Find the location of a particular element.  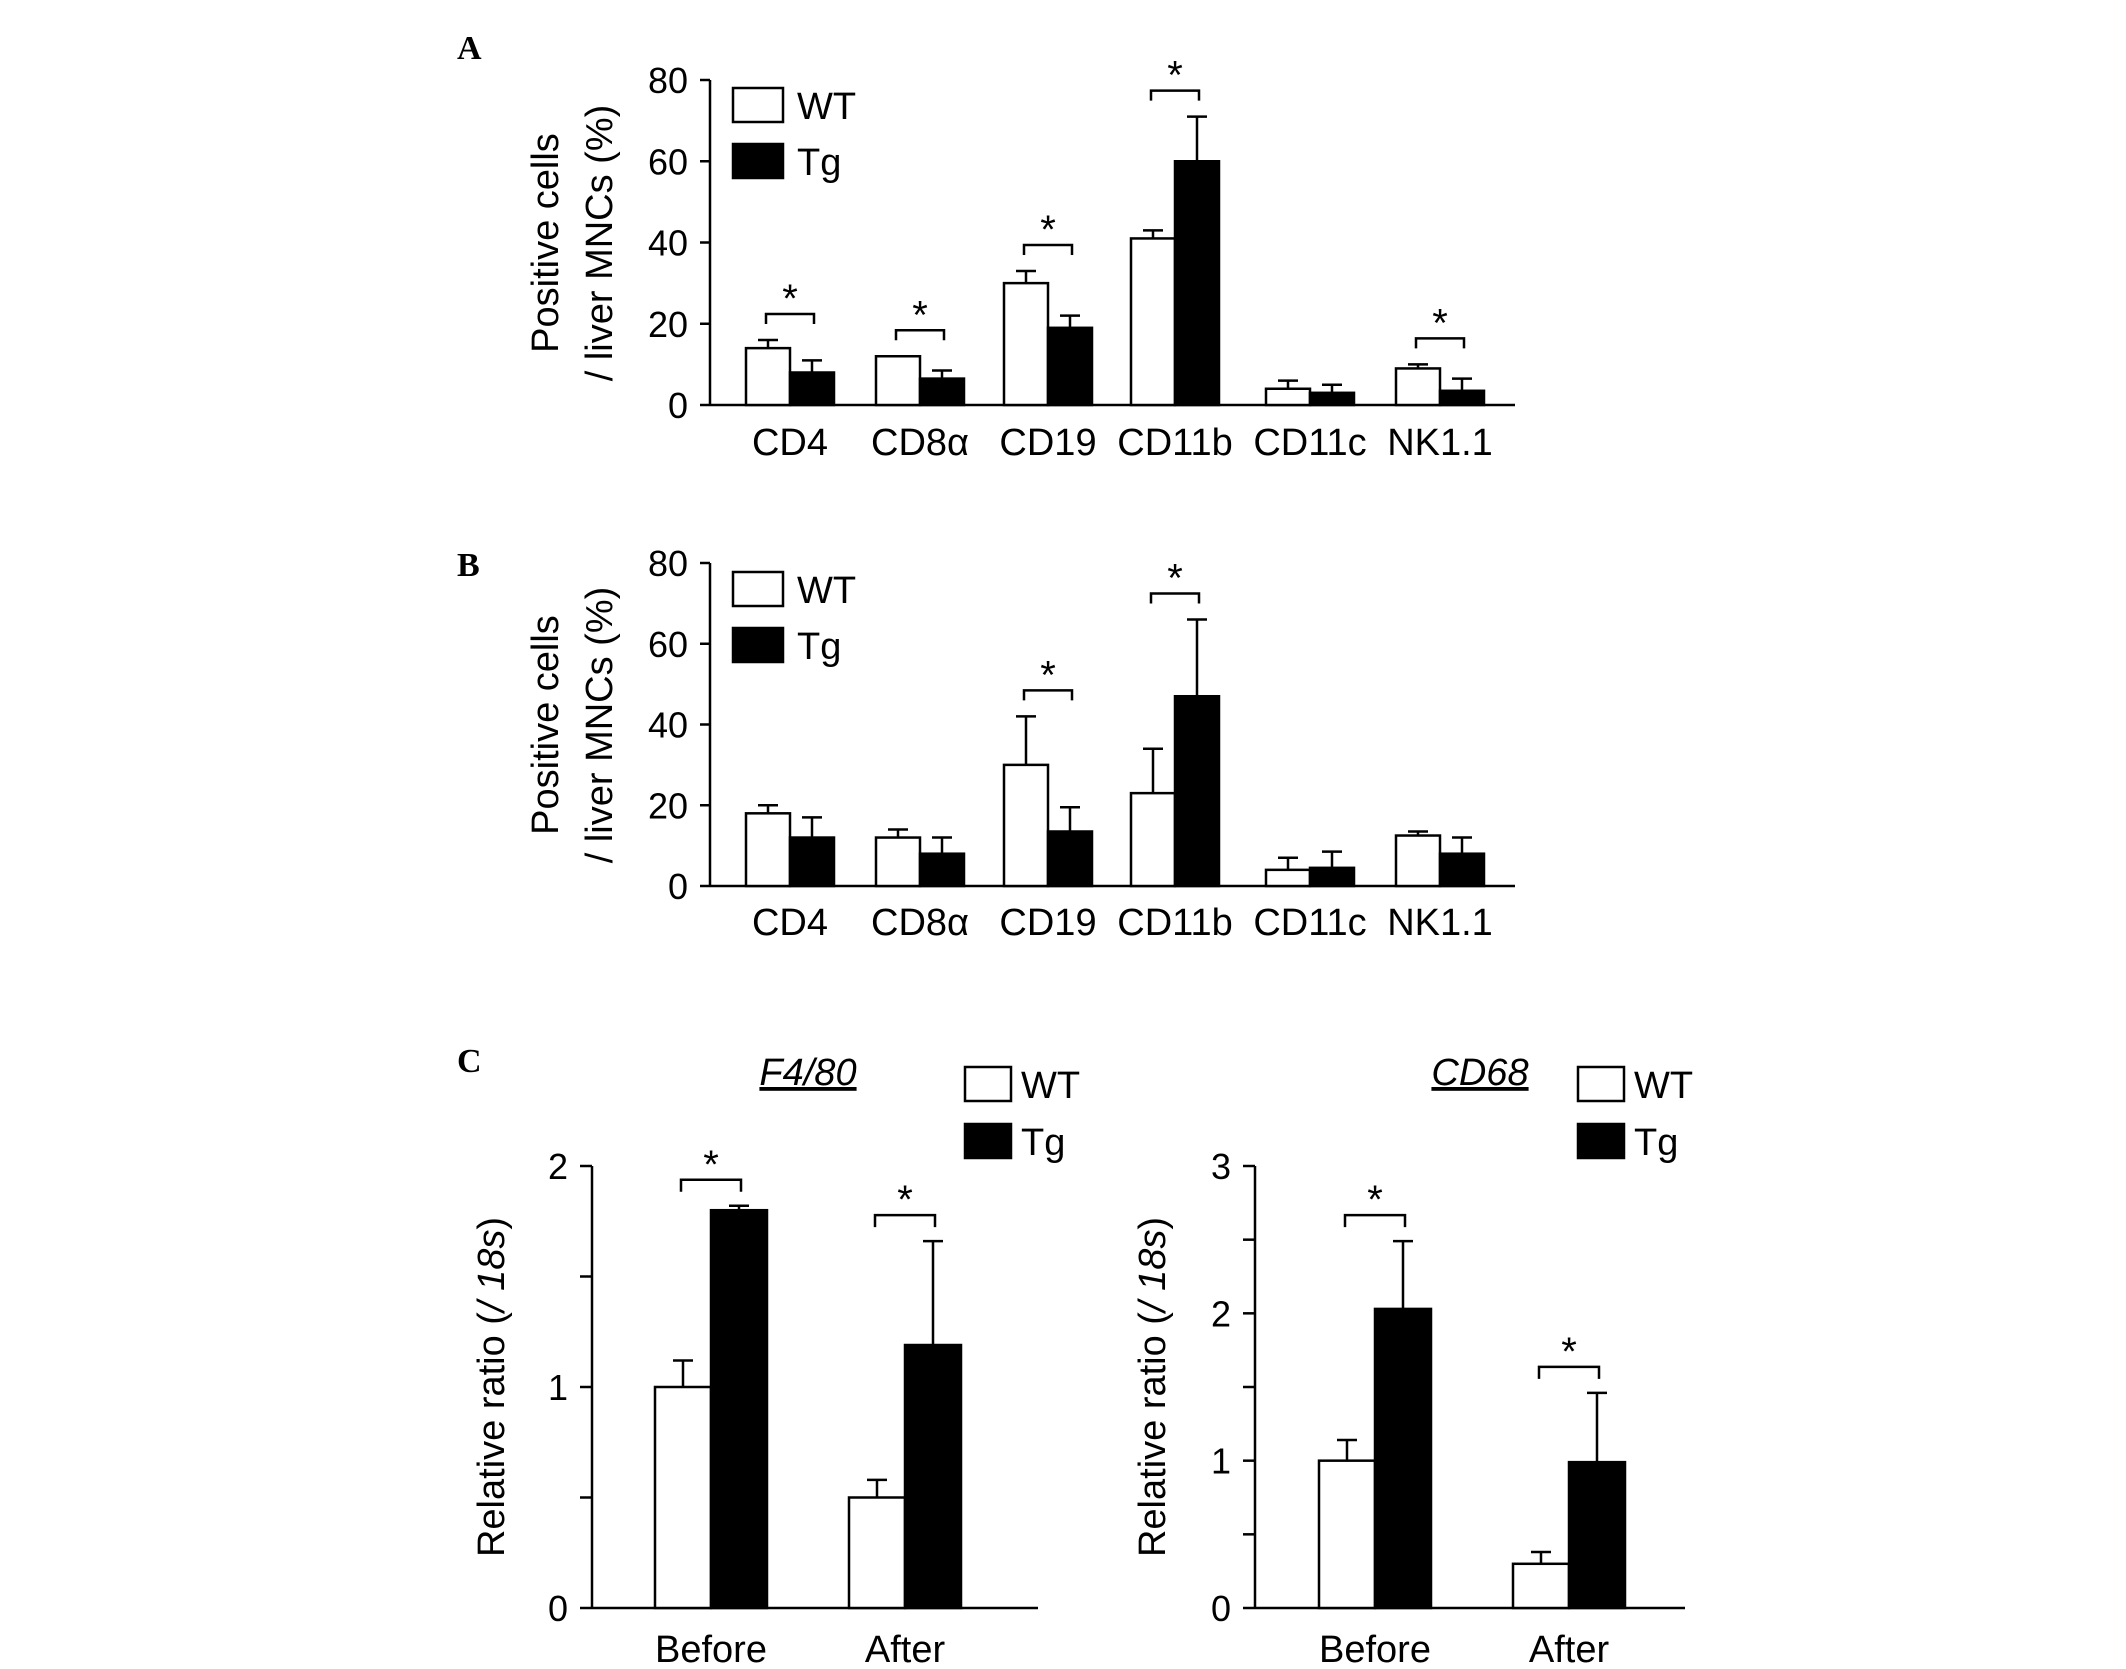

y-tick-label: 3 is located at coordinates (1221, 1166).